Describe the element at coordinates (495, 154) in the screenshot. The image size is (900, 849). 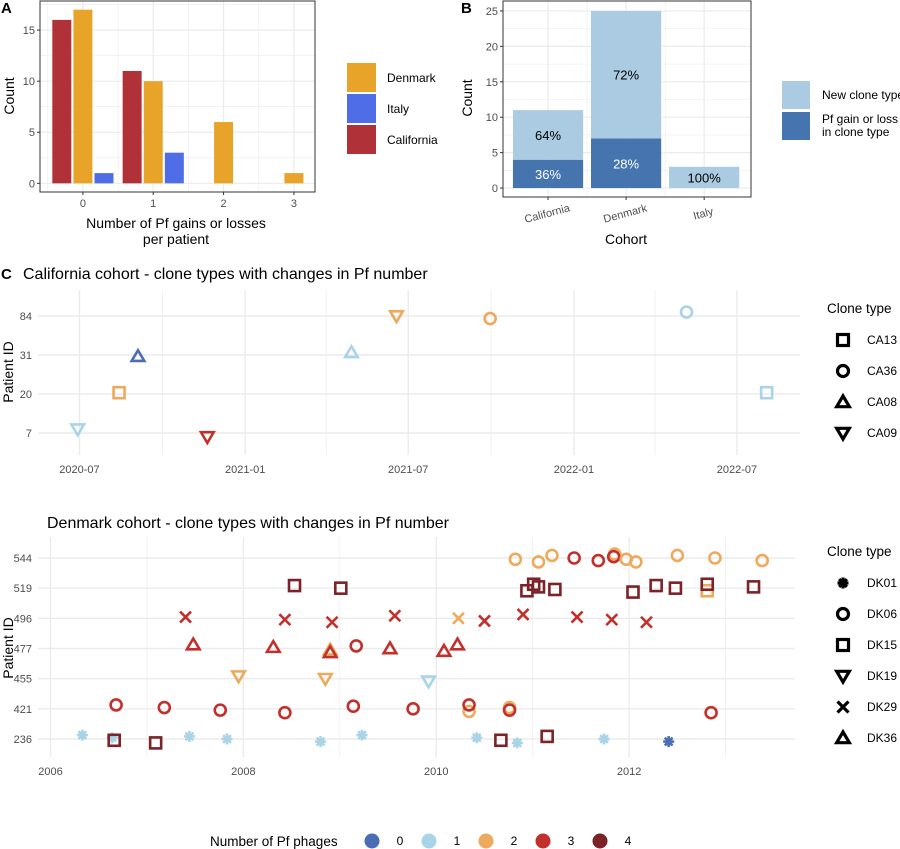
I see `b-ytick-label: 5` at that location.